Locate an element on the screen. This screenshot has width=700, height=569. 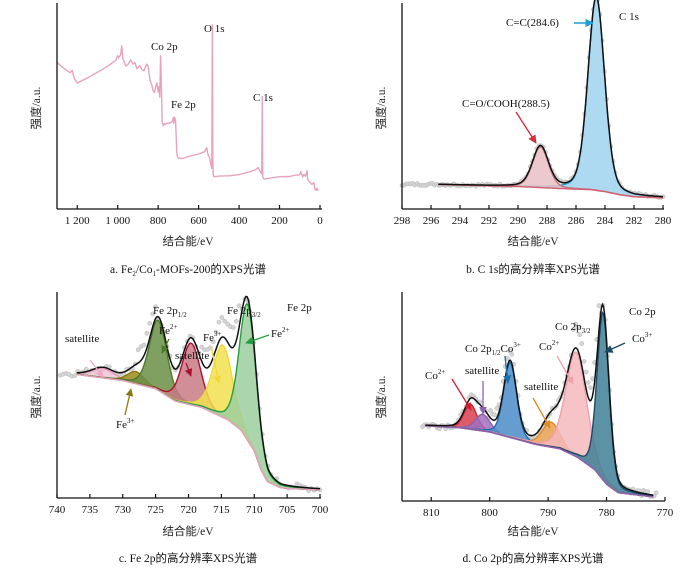
background-line is located at coordinates (198, 432).